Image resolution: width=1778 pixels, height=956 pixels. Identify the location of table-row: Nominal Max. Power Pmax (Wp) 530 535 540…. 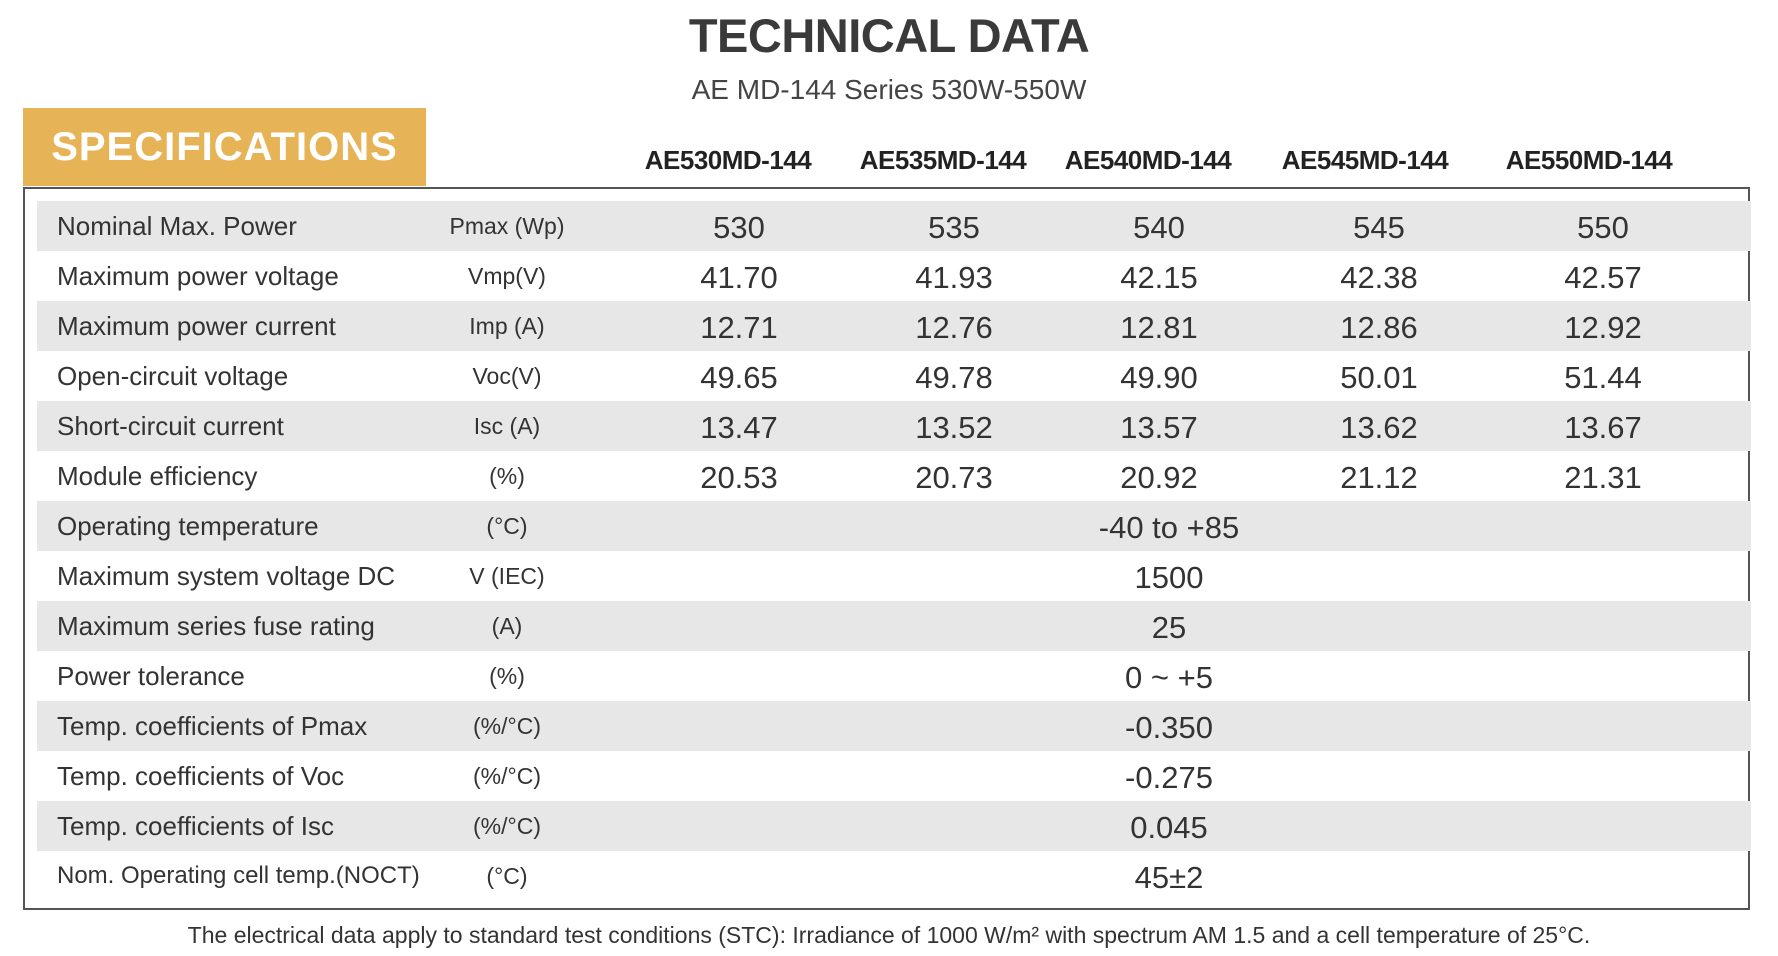
(894, 226).